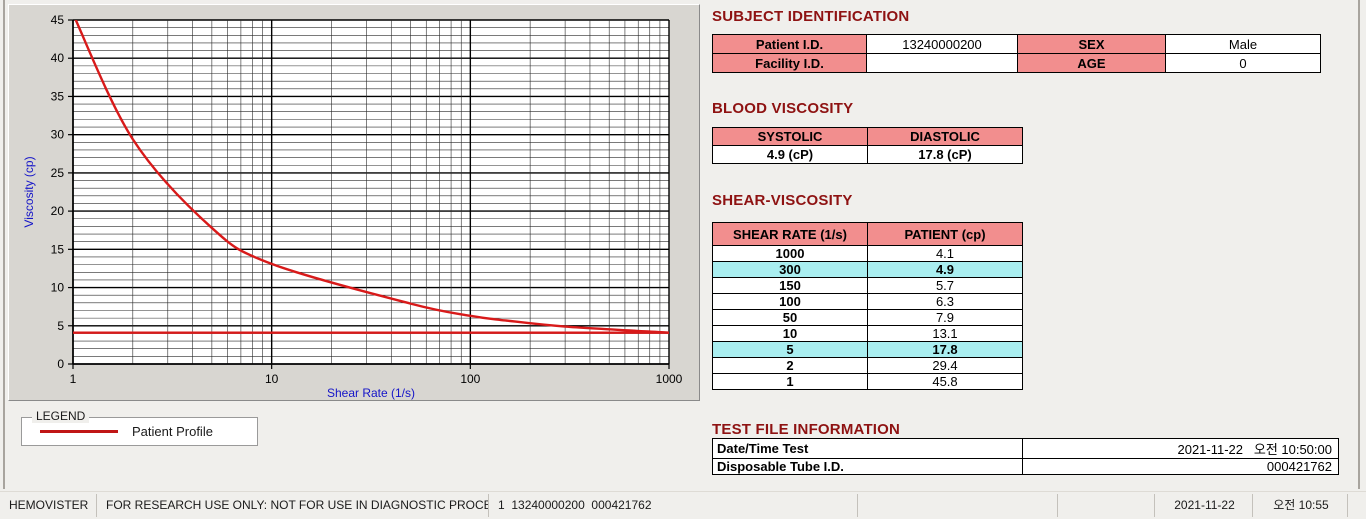 The image size is (1366, 519). I want to click on table-row-highlighted: 5 17.8, so click(867, 349).